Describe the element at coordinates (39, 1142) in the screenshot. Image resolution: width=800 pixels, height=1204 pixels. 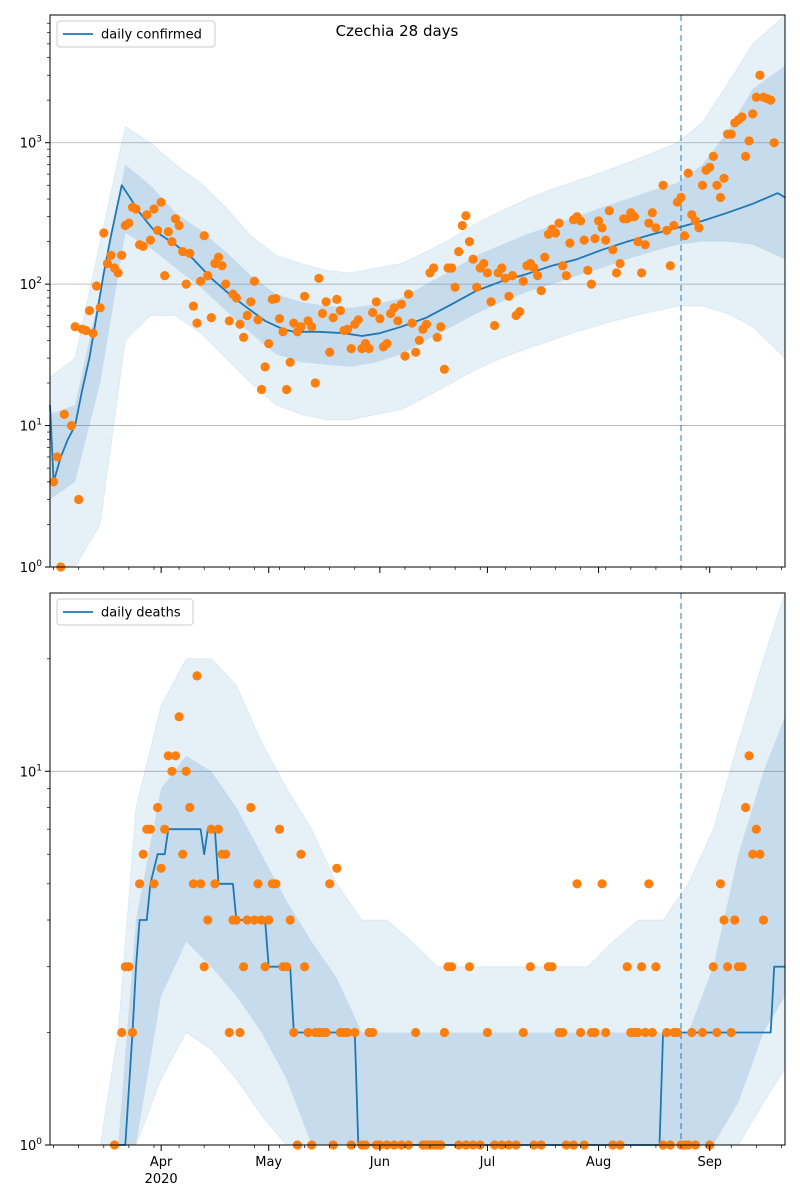
I see `y-tick-exponent: 0` at that location.